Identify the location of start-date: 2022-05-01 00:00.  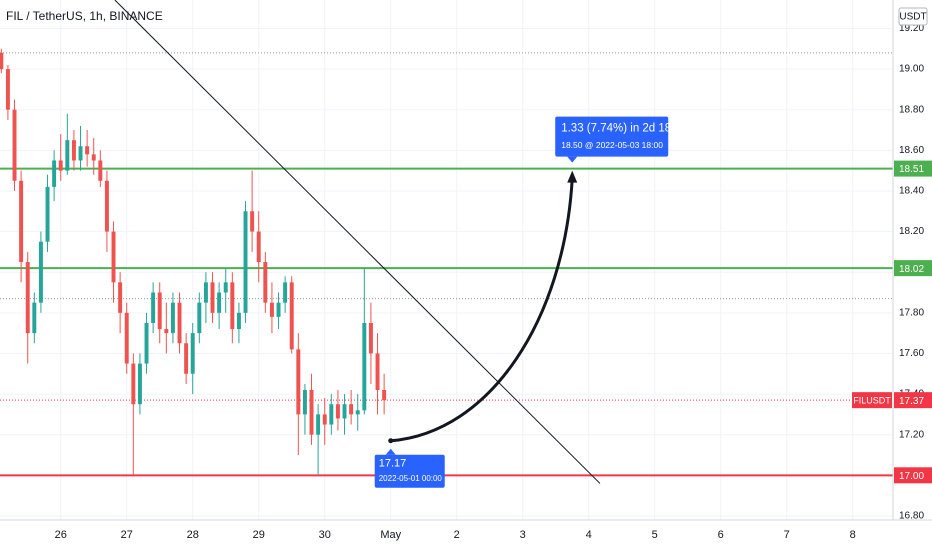
(411, 478).